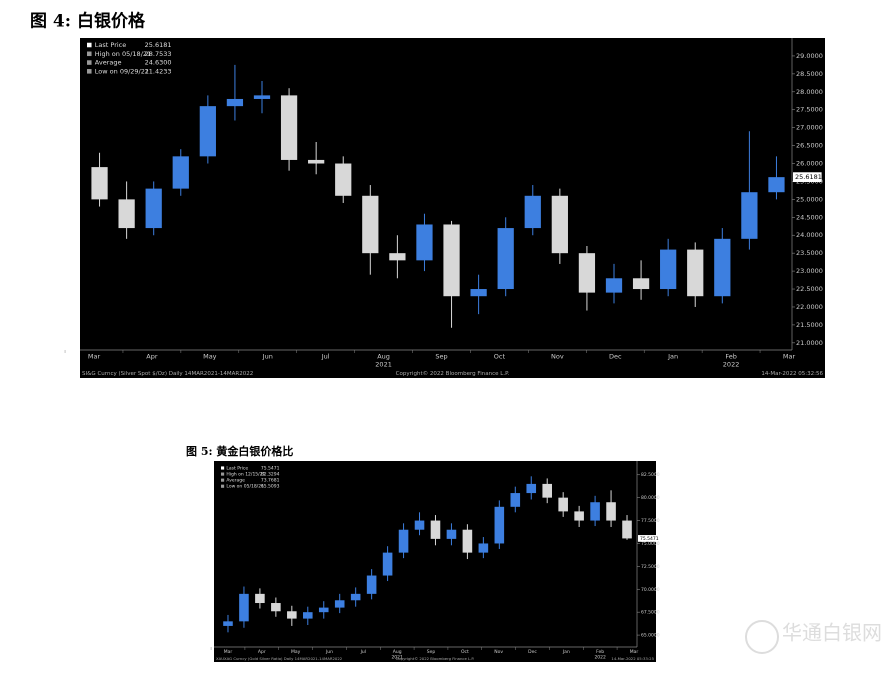  Describe the element at coordinates (809, 199) in the screenshot. I see `y-tick-label: 25.0000` at that location.